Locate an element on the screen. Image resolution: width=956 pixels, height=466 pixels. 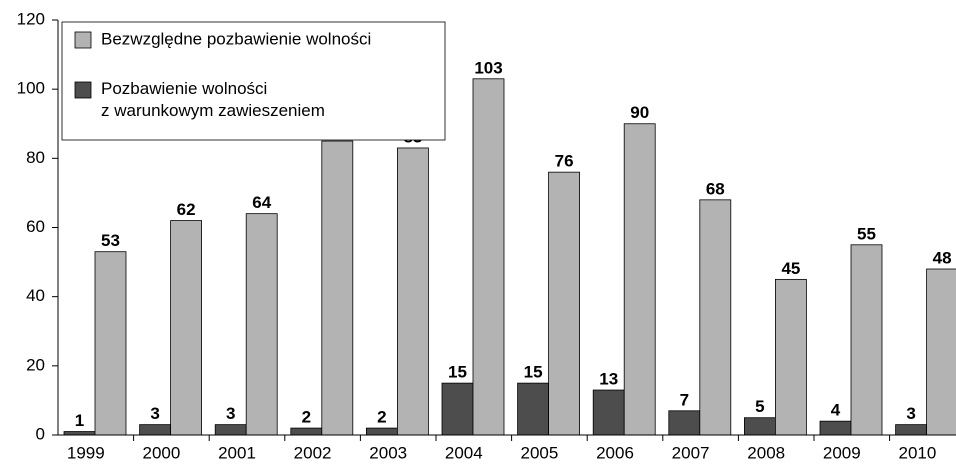
y-tick-label: 120 is located at coordinates (31, 18).